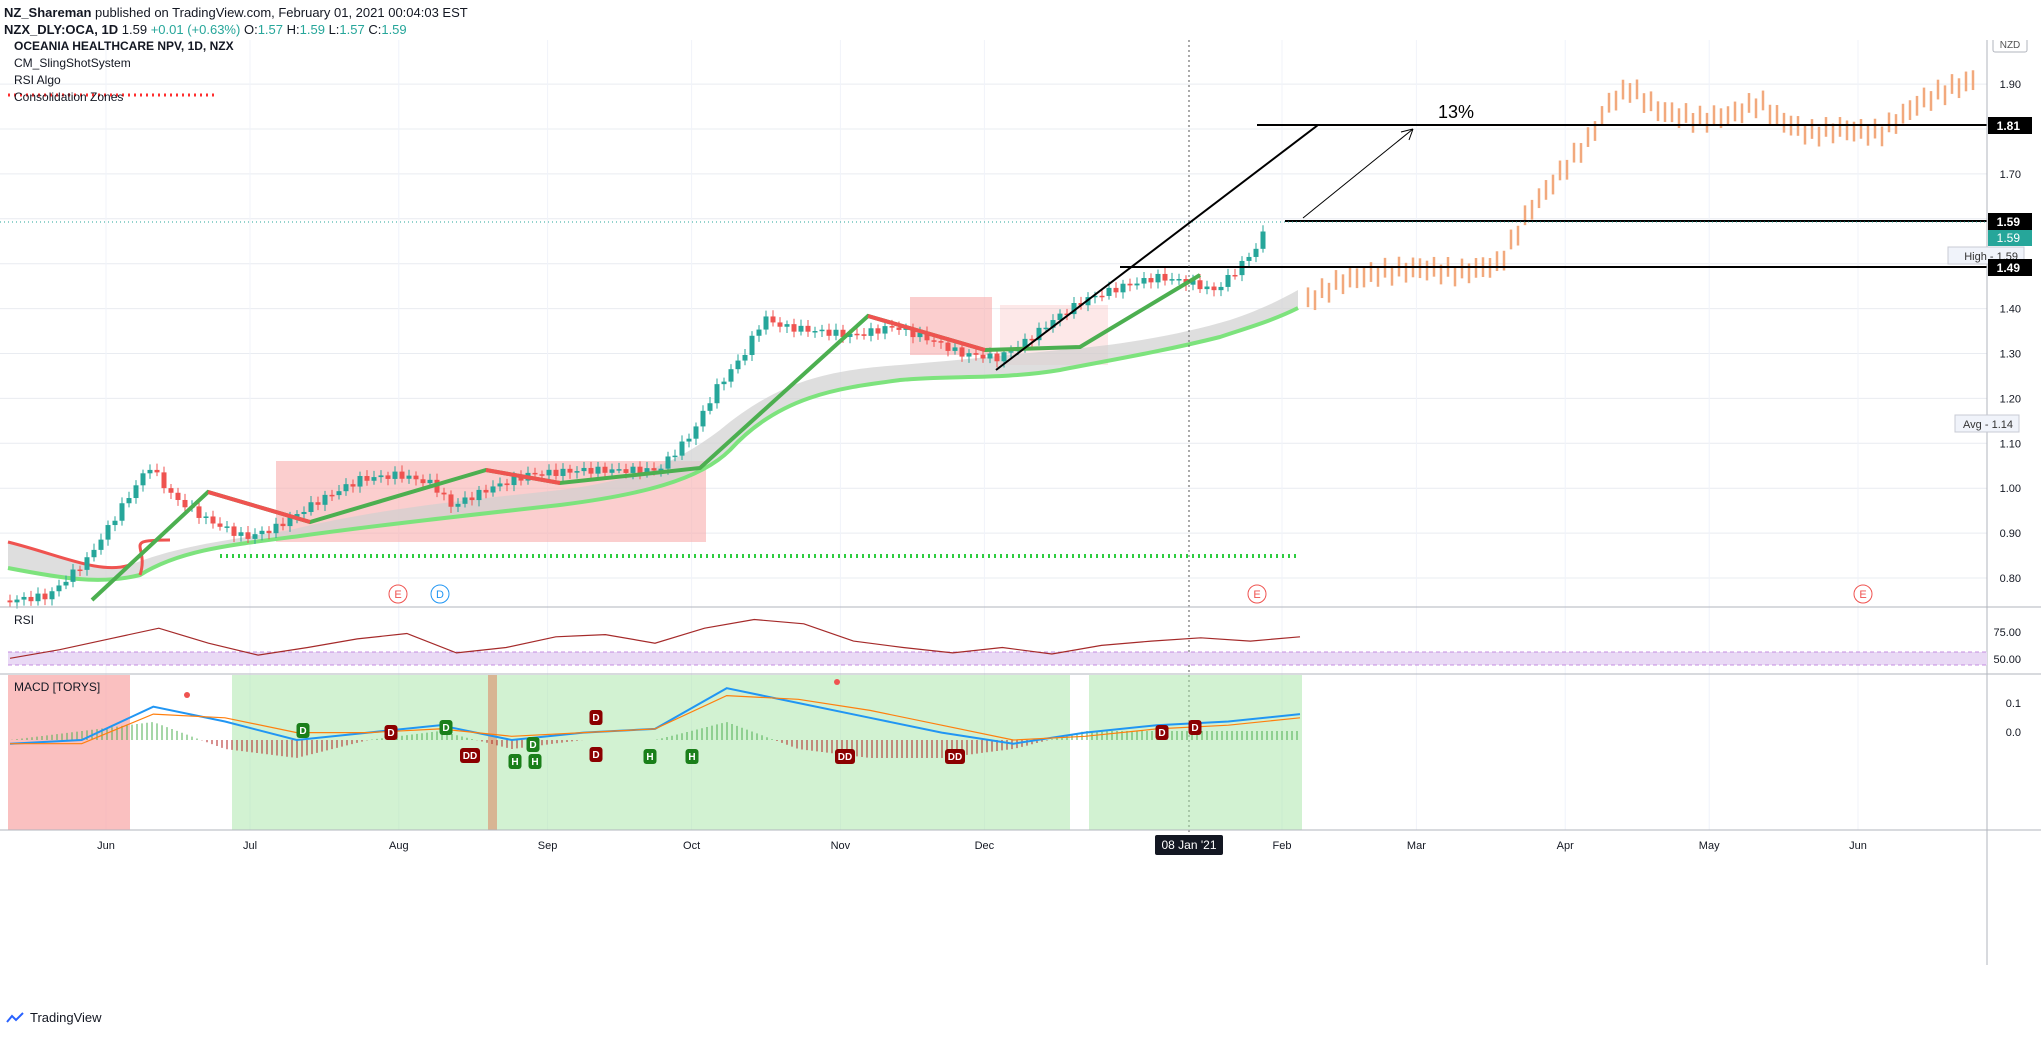 This screenshot has height=1038, width=2041. Describe the element at coordinates (57, 687) in the screenshot. I see `macd-label: MACD [TORYS]` at that location.